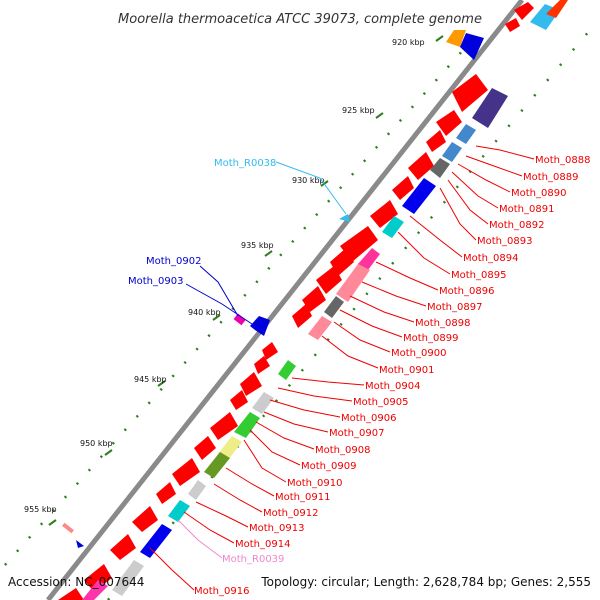 This screenshot has height=600, width=600. I want to click on gene-label: Moth_0890, so click(538, 193).